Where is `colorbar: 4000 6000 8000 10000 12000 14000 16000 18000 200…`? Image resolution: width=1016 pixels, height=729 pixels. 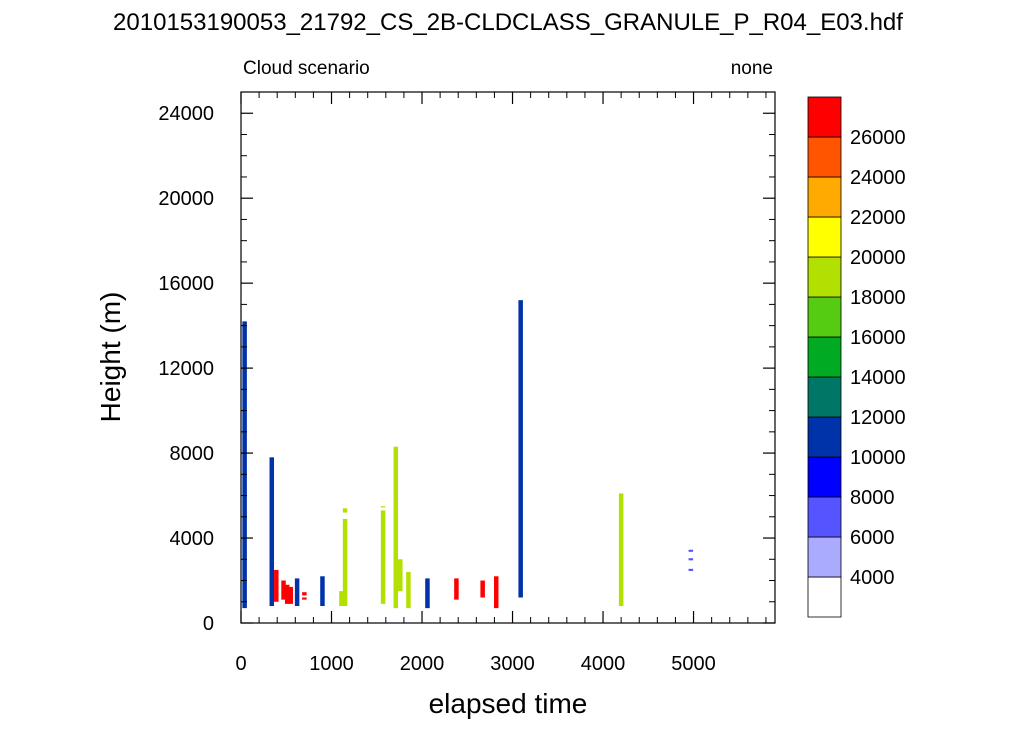 colorbar: 4000 6000 8000 10000 12000 14000 16000 18000 200… is located at coordinates (856, 357).